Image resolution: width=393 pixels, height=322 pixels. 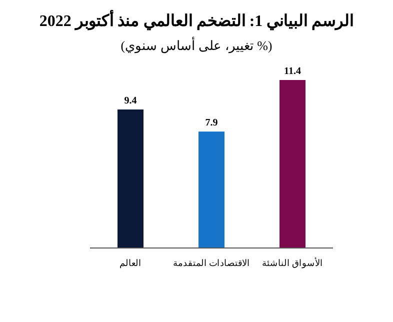 What do you see at coordinates (211, 123) in the screenshot?
I see `data-label: 7.9` at bounding box center [211, 123].